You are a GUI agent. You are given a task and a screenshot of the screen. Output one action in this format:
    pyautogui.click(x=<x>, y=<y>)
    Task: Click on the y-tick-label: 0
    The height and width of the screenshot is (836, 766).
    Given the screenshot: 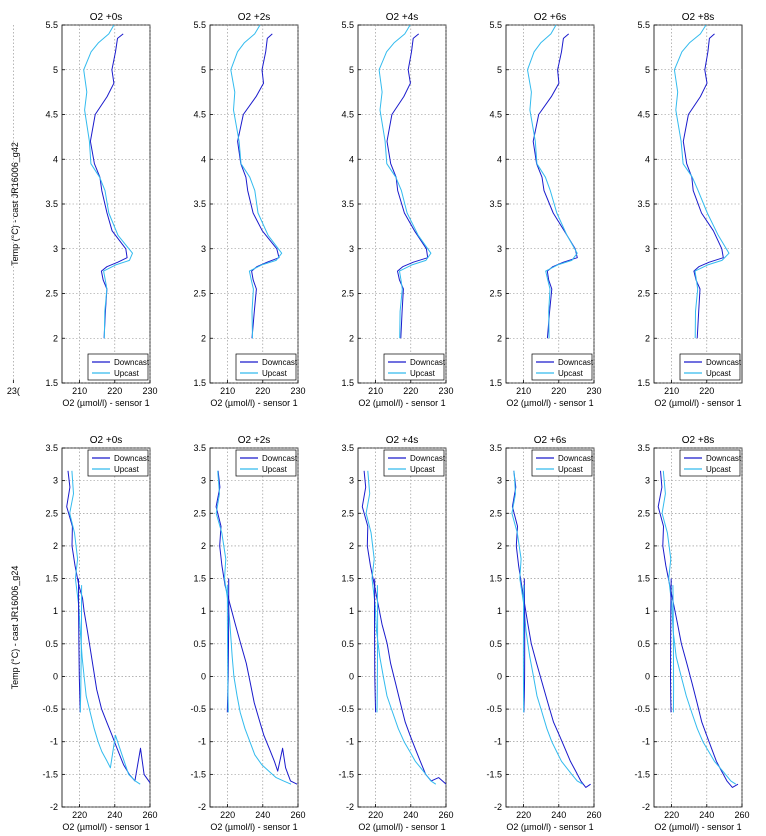 What is the action you would take?
    pyautogui.click(x=351, y=676)
    